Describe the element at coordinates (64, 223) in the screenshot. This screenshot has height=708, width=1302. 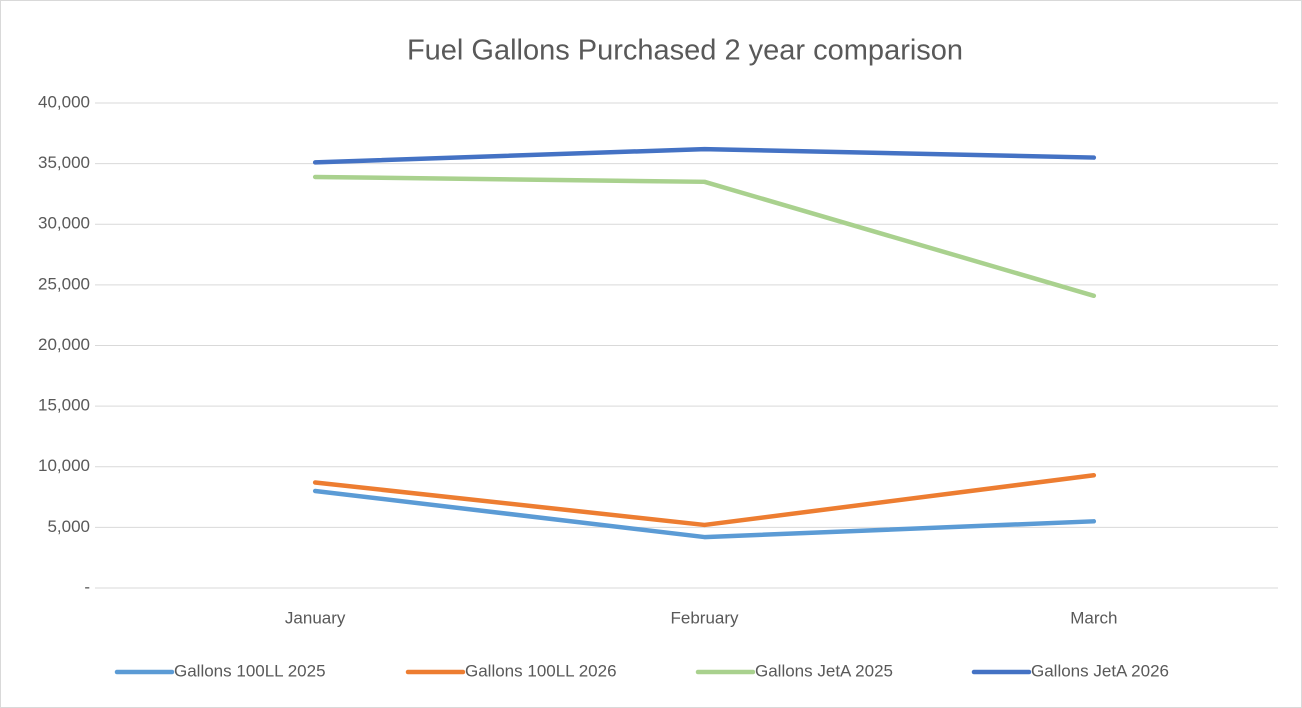
I see `y-tick-label: 30,000` at that location.